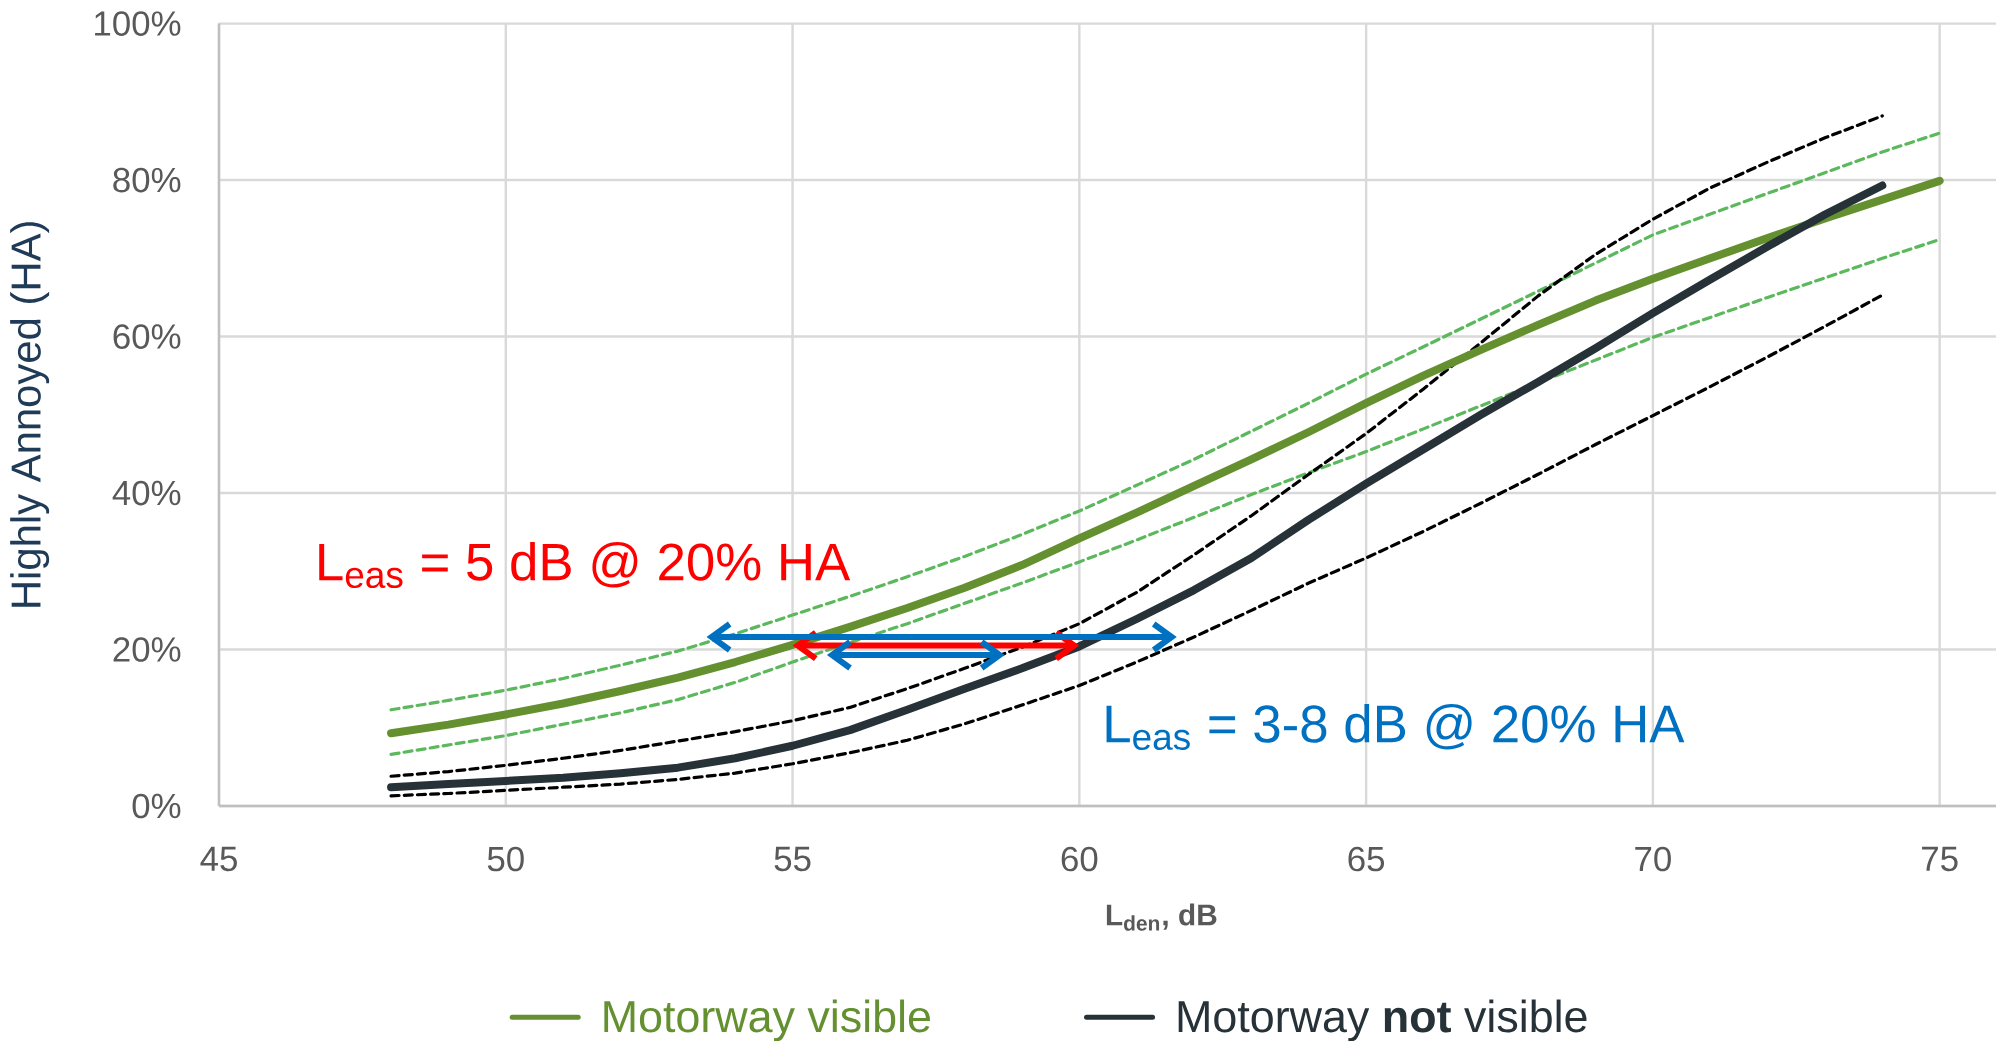 The height and width of the screenshot is (1041, 1996). Describe the element at coordinates (147, 180) in the screenshot. I see `y-tick-label: 80%` at that location.